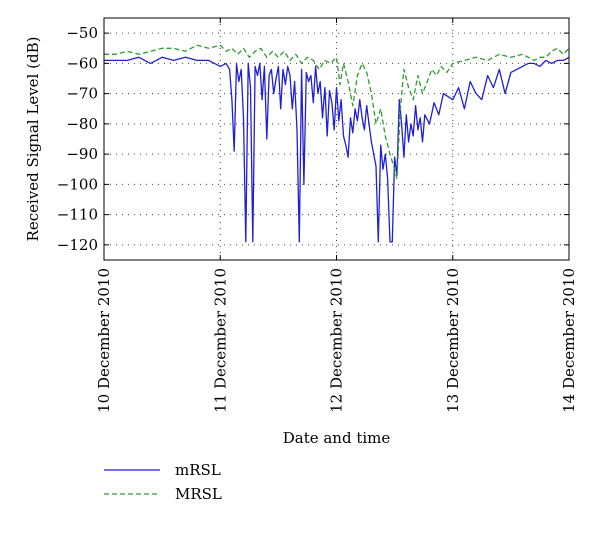 This screenshot has width=600, height=536. Describe the element at coordinates (77, 184) in the screenshot. I see `y-tick-label: −100` at that location.